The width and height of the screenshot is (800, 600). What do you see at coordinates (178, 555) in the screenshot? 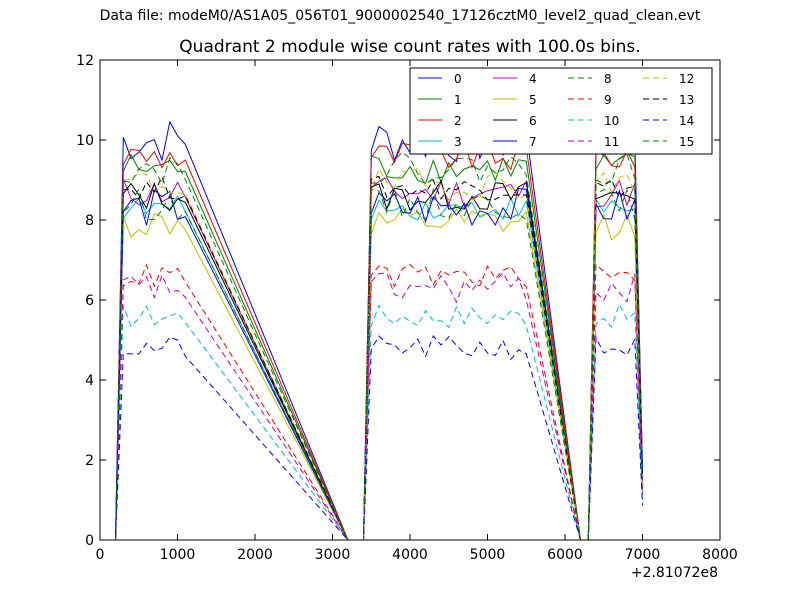
I see `x-tick-label: 1000` at bounding box center [178, 555].